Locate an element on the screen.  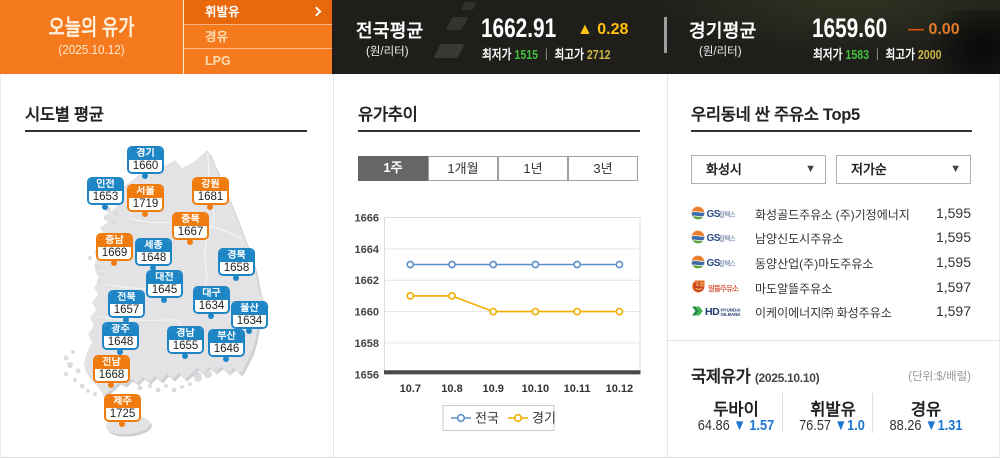
svg-text: 10.9 is located at coordinates (492, 389).